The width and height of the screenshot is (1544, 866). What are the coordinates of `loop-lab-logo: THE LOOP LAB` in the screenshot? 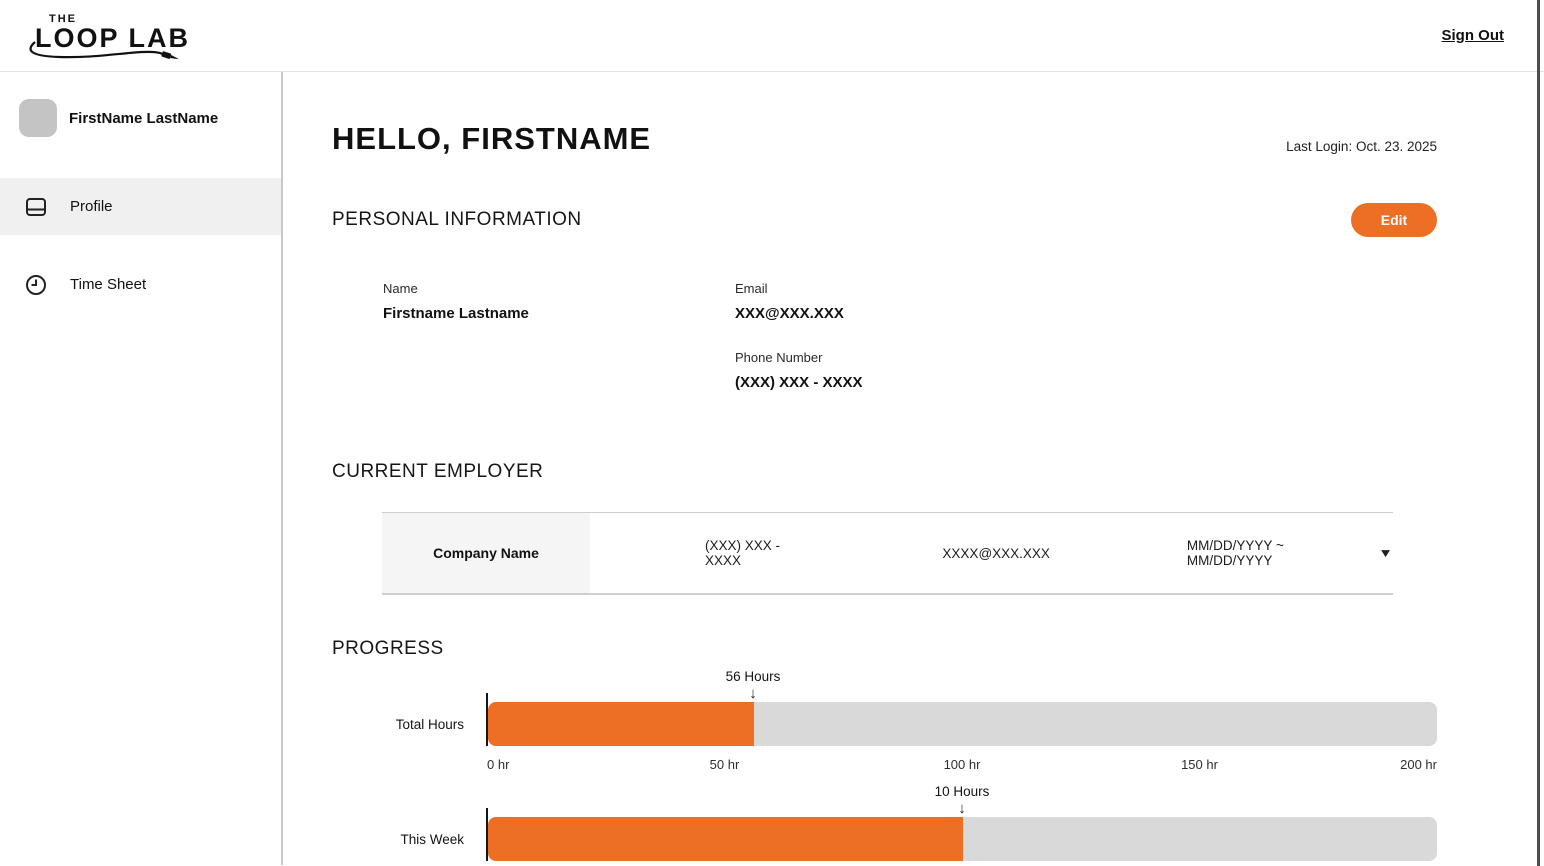 It's located at (110, 35).